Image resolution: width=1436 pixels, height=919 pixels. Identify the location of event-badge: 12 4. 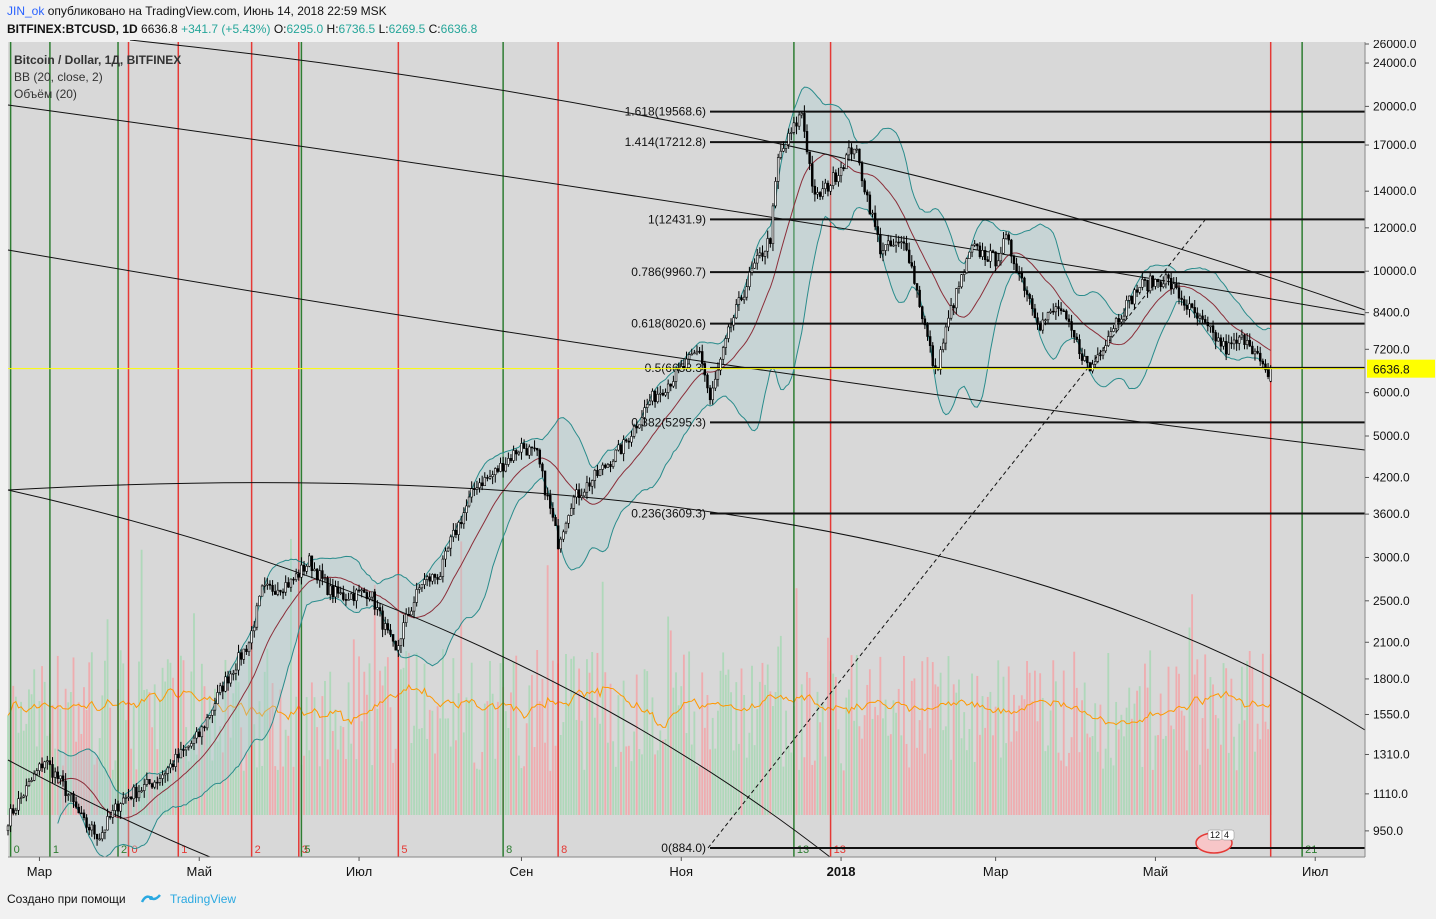
(1215, 841).